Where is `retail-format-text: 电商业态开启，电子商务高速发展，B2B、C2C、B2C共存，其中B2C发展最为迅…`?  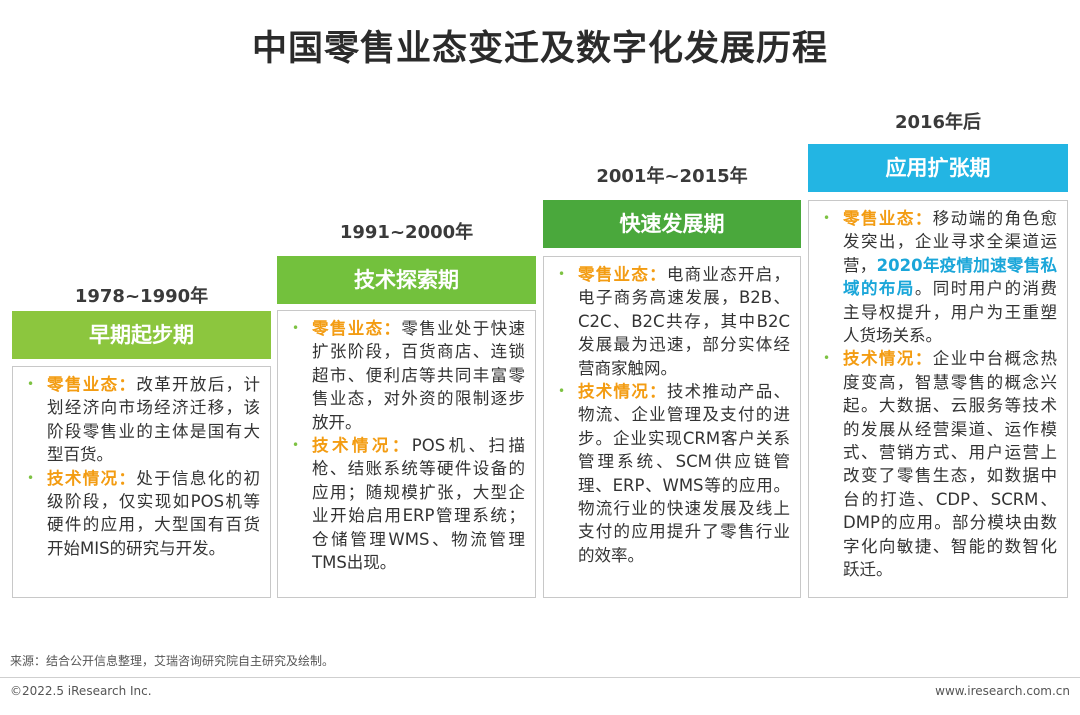
retail-format-text: 电商业态开启，电子商务高速发展，B2B、C2C、B2C共存，其中B2C发展最为迅… is located at coordinates (684, 321).